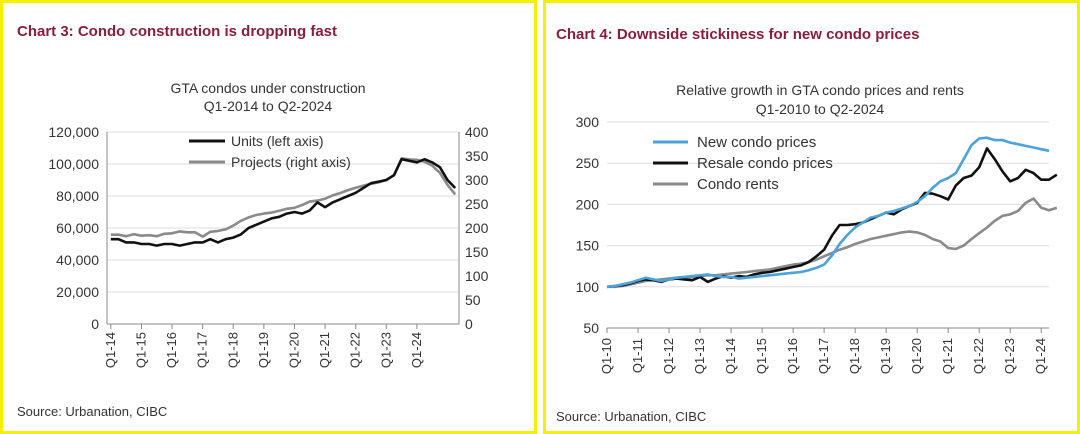 This screenshot has height=434, width=1080. What do you see at coordinates (477, 156) in the screenshot?
I see `chart-3-y-right-tick: 350` at bounding box center [477, 156].